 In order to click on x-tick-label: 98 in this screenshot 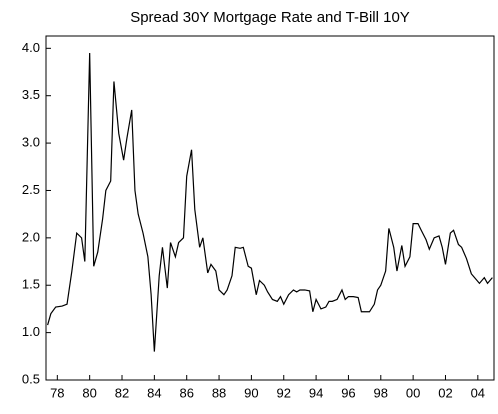, I will do `click(381, 392)`.